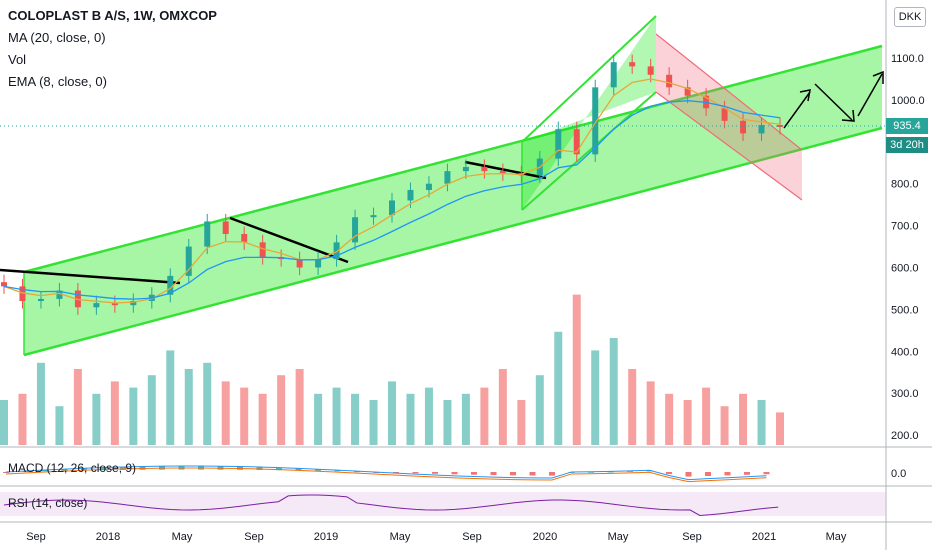 The width and height of the screenshot is (932, 555). I want to click on y-tick-label: 1000.0, so click(908, 101).